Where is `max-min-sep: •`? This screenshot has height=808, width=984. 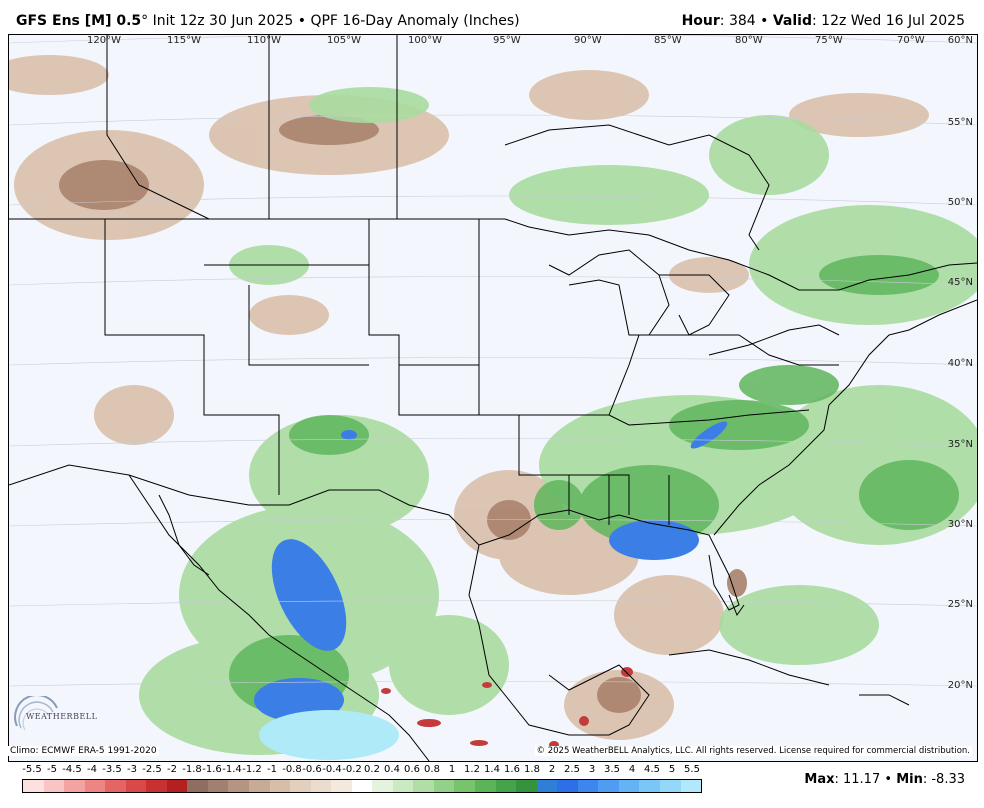
max-min-sep: • is located at coordinates (888, 779).